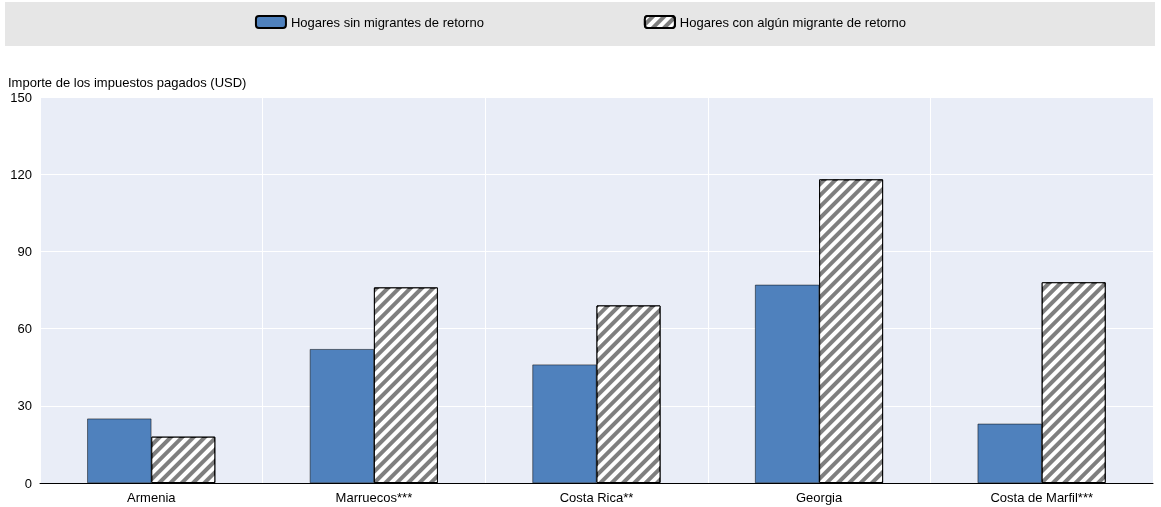 This screenshot has height=507, width=1161. What do you see at coordinates (819, 497) in the screenshot?
I see `x-tick-label: Georgia` at bounding box center [819, 497].